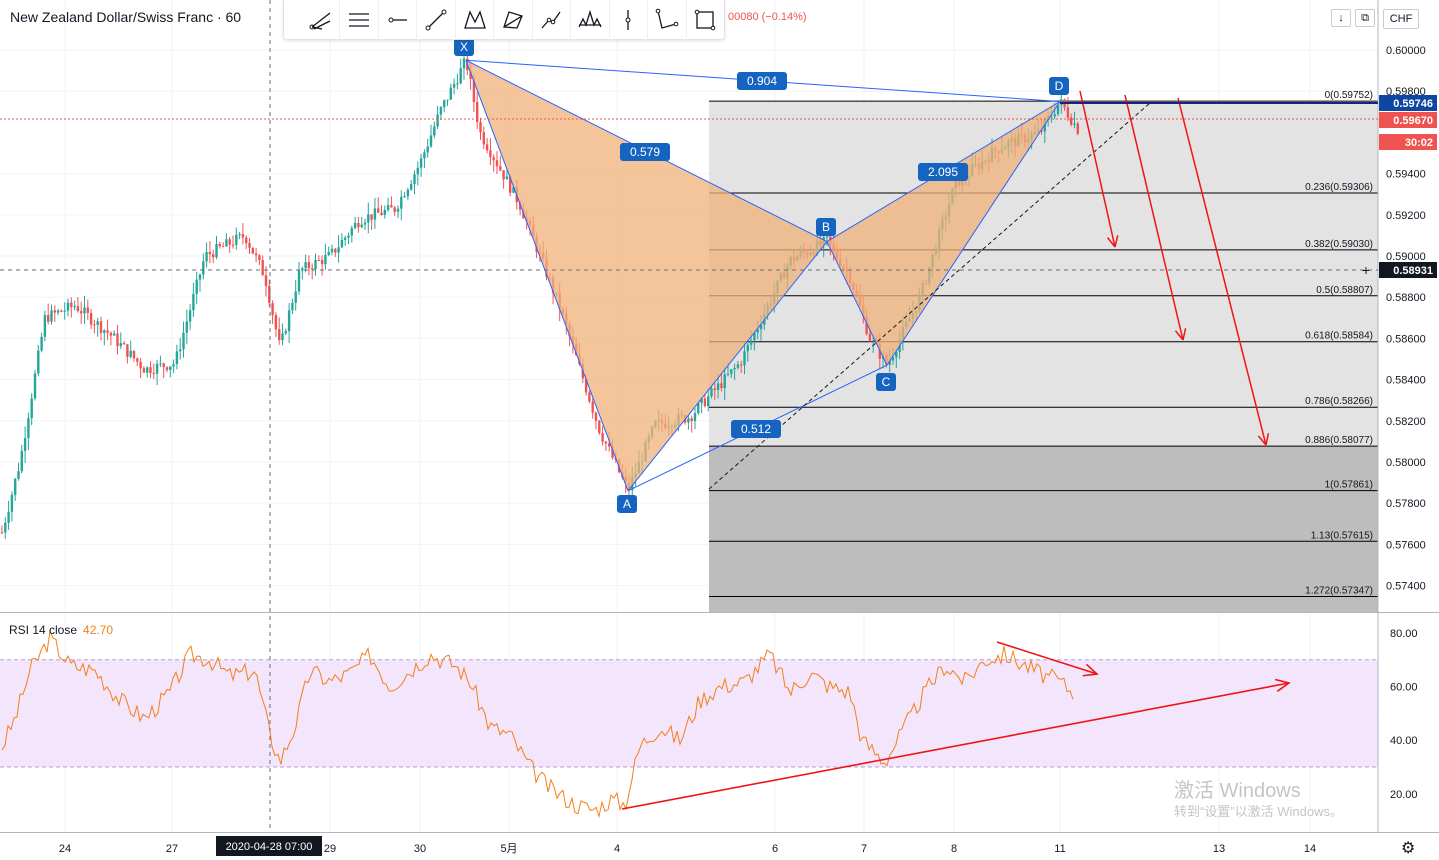 This screenshot has width=1439, height=860. I want to click on pattern-point-label: C, so click(886, 382).